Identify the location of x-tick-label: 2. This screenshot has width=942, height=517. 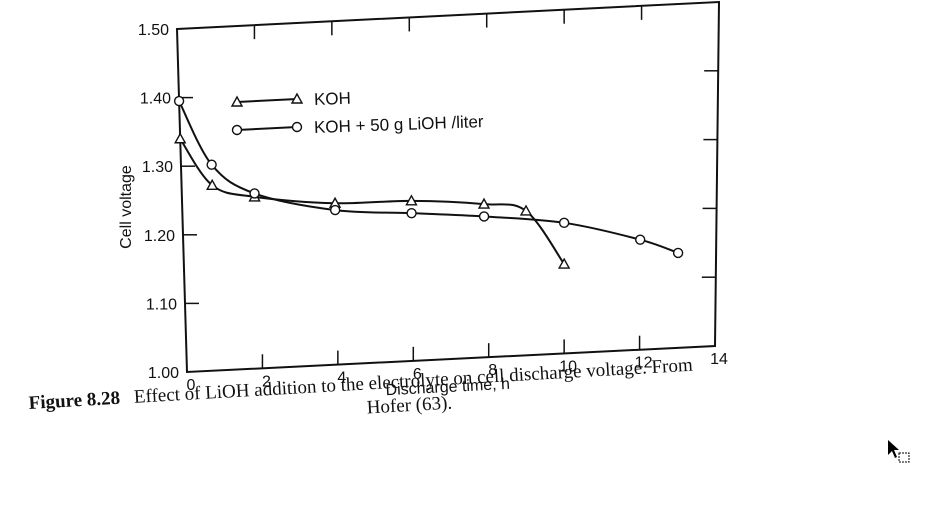
(266, 381).